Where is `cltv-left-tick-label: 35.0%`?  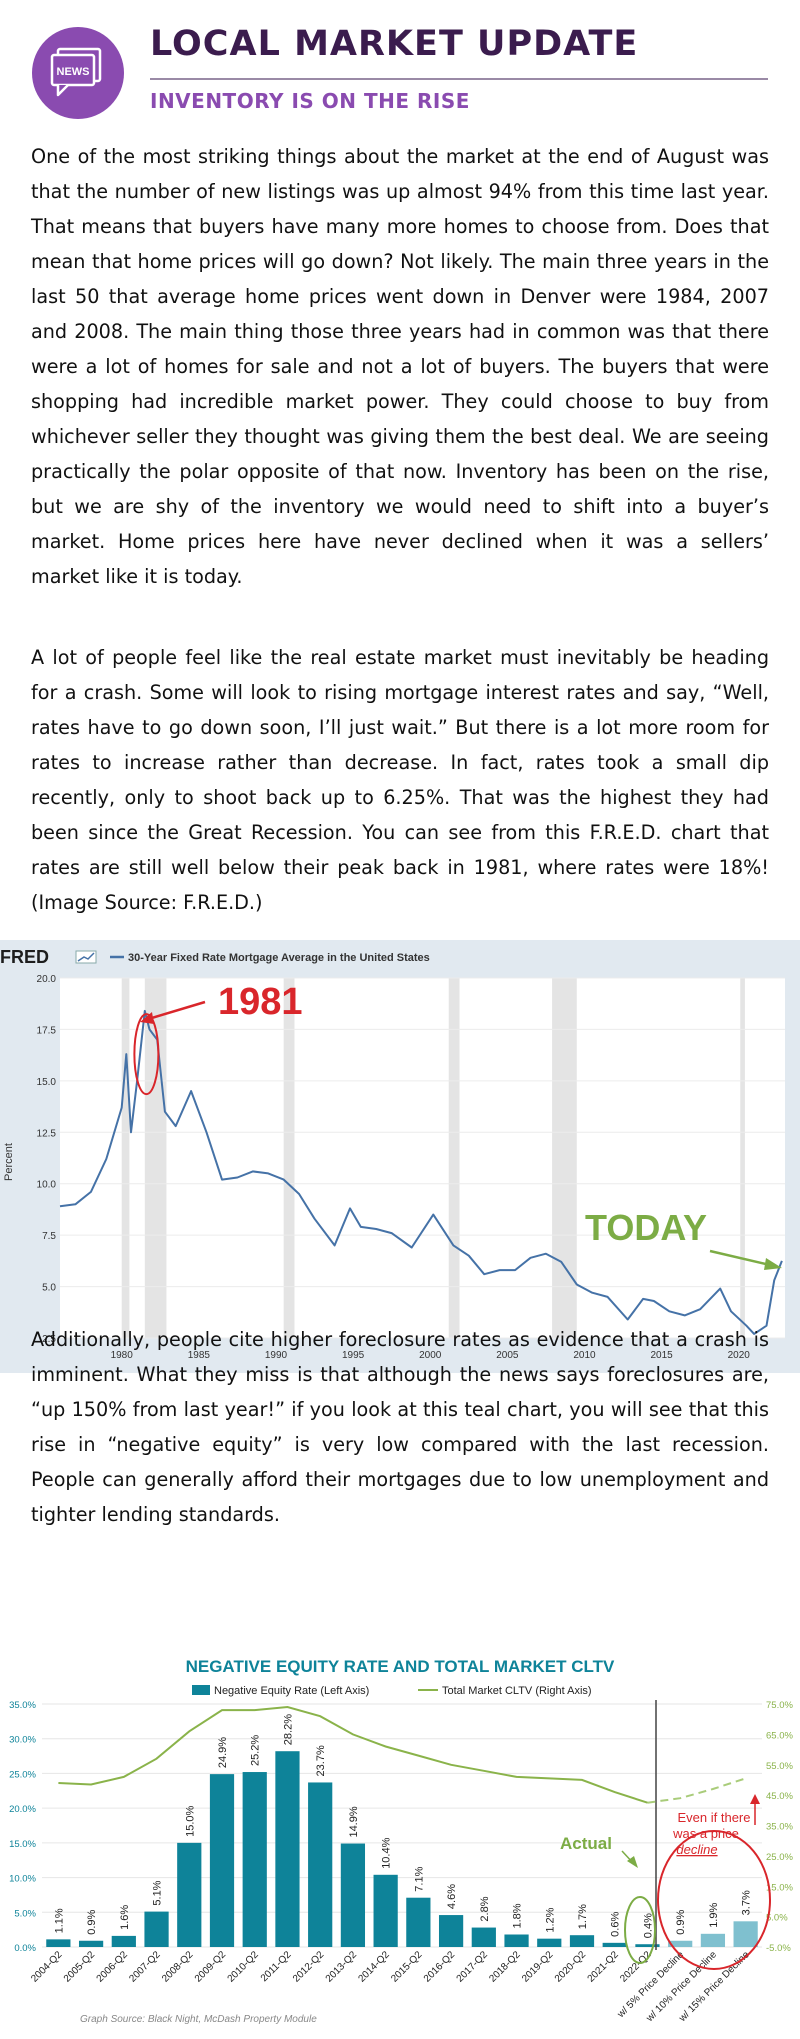 cltv-left-tick-label: 35.0% is located at coordinates (22, 1705).